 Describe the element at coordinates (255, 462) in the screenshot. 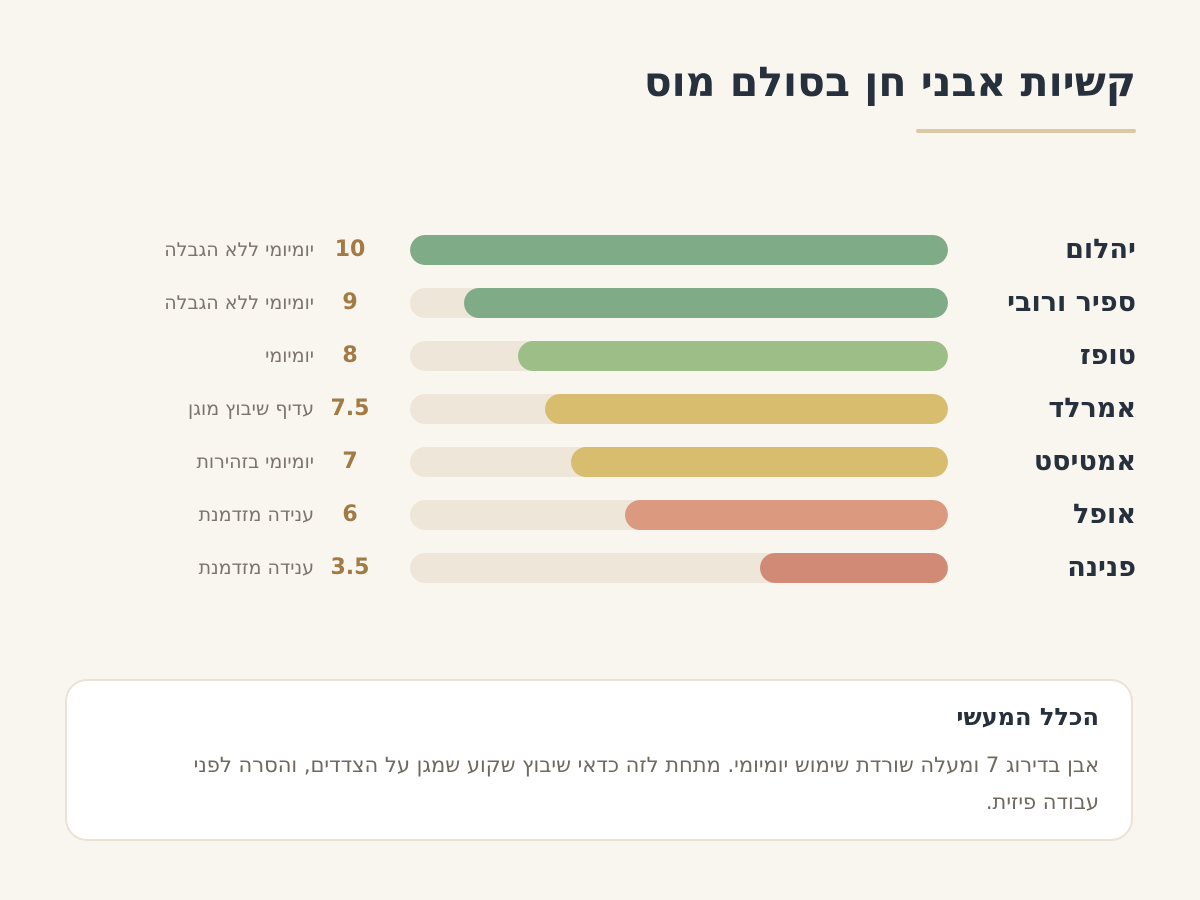

I see `usage-label: יומיומי בזהירות` at that location.